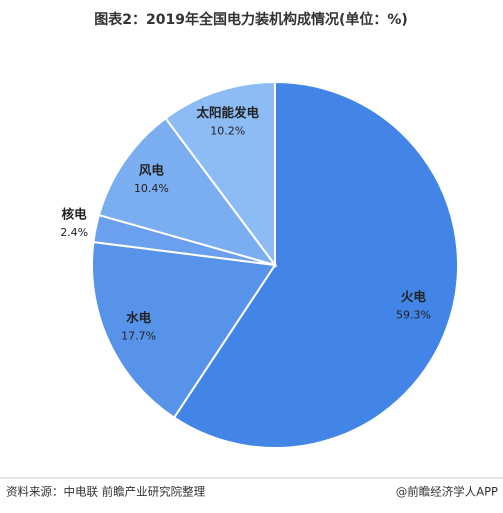 The width and height of the screenshot is (503, 513). What do you see at coordinates (74, 232) in the screenshot?
I see `slice-value-label: 2.4%` at bounding box center [74, 232].